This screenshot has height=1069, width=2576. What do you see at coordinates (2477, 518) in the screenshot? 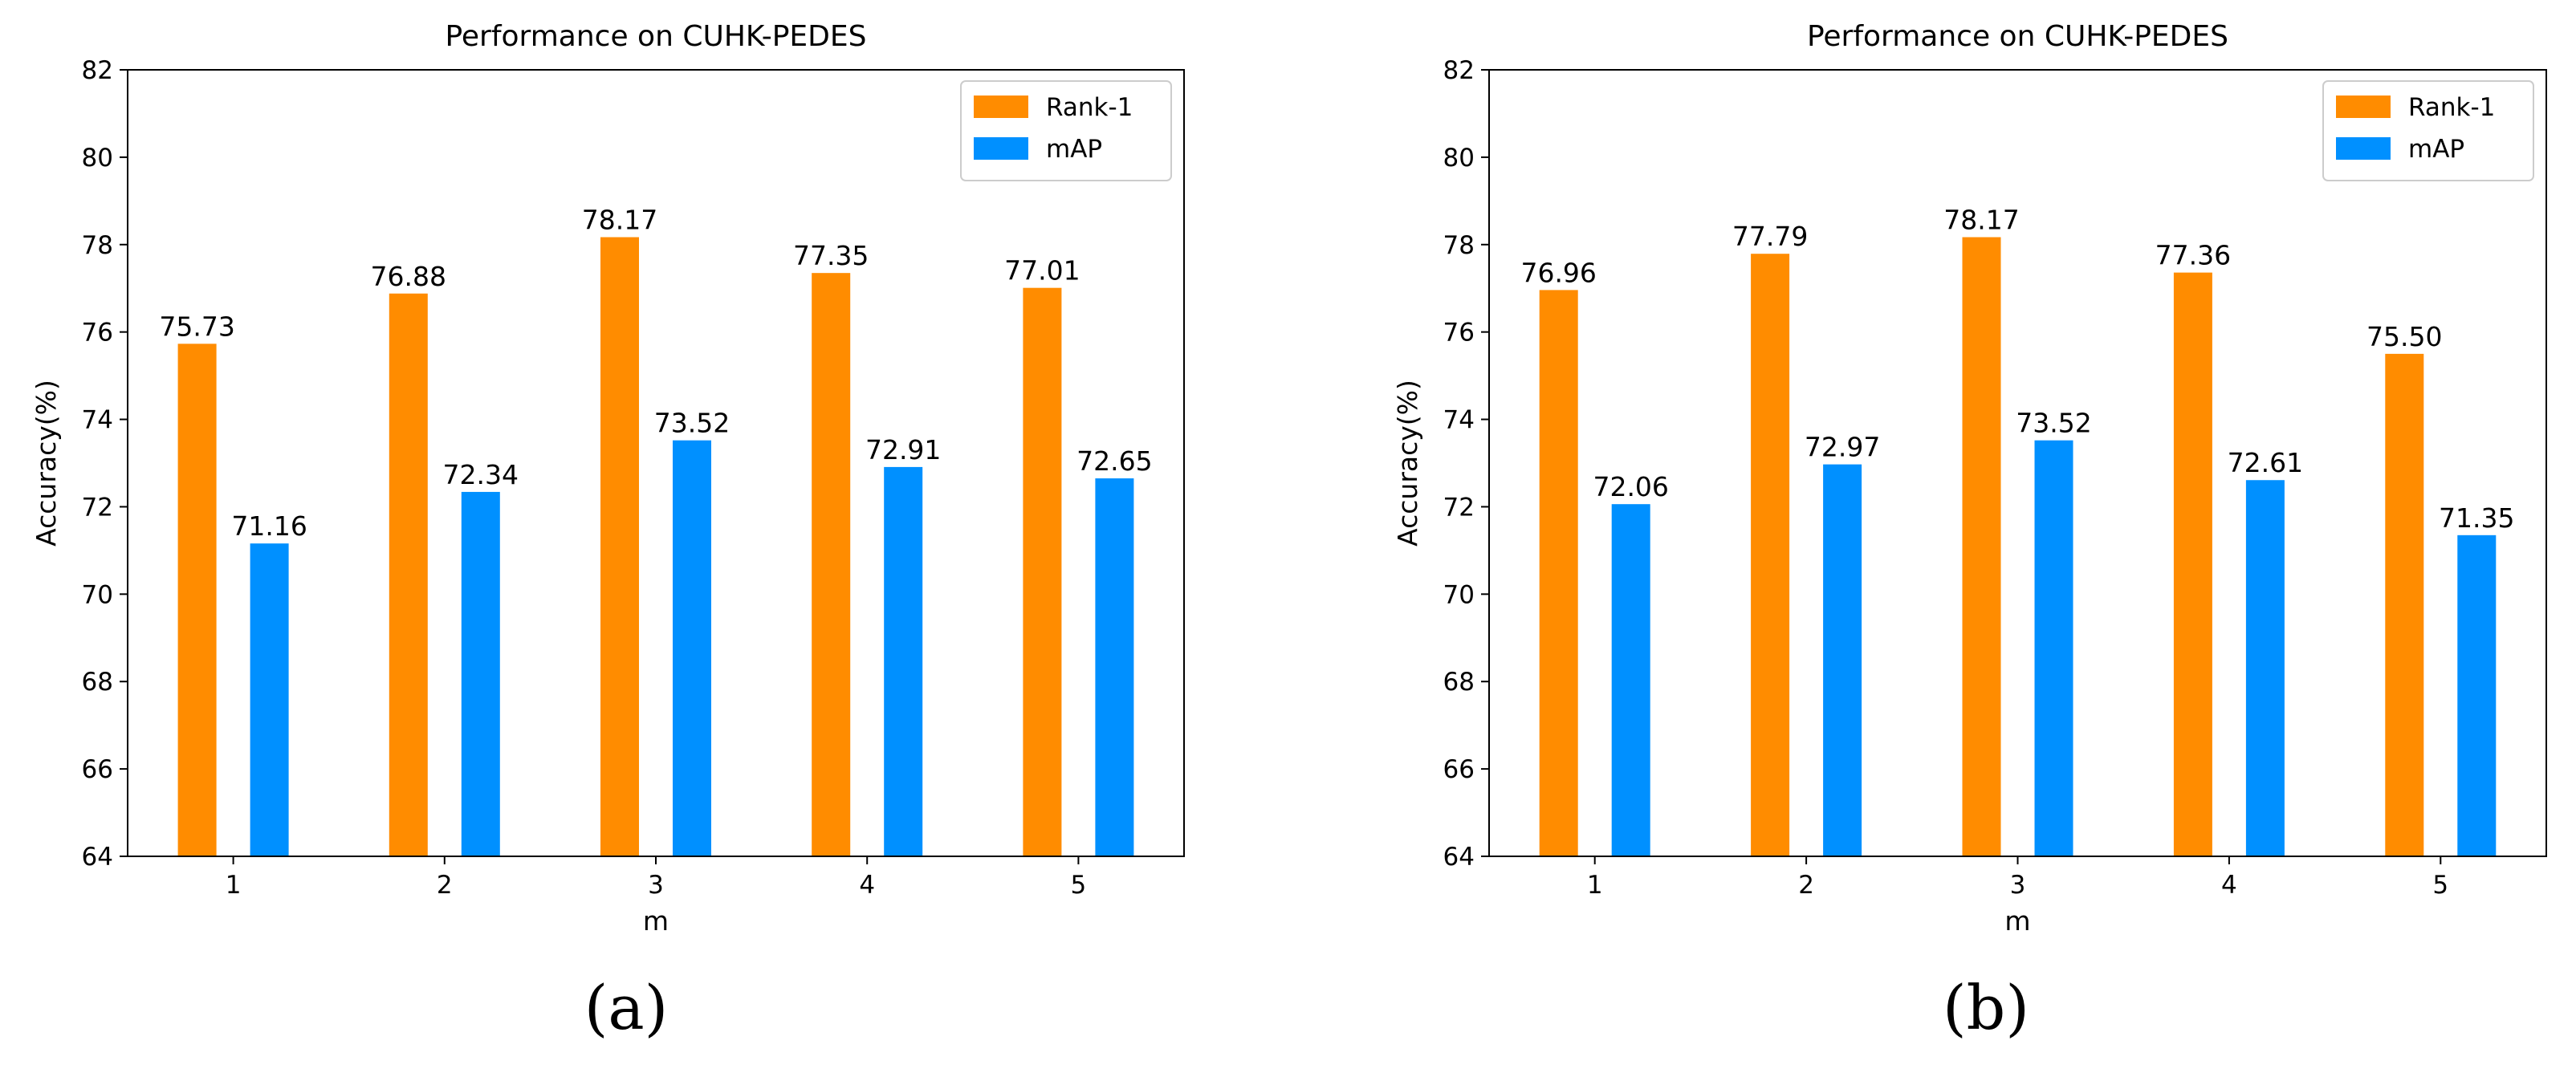
I see `data-label-map-5: 71.35` at bounding box center [2477, 518].